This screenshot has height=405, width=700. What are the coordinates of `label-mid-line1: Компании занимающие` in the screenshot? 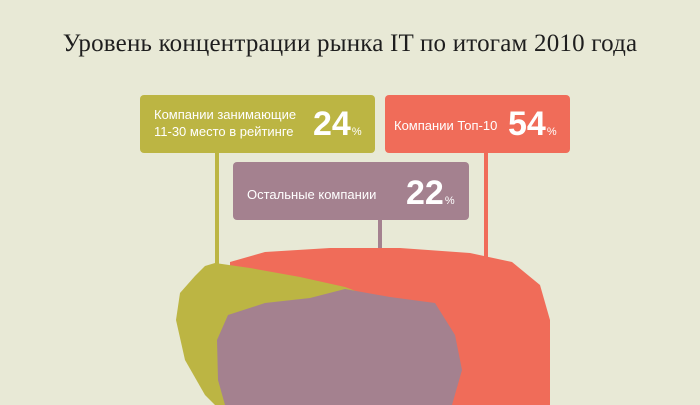 It's located at (225, 114).